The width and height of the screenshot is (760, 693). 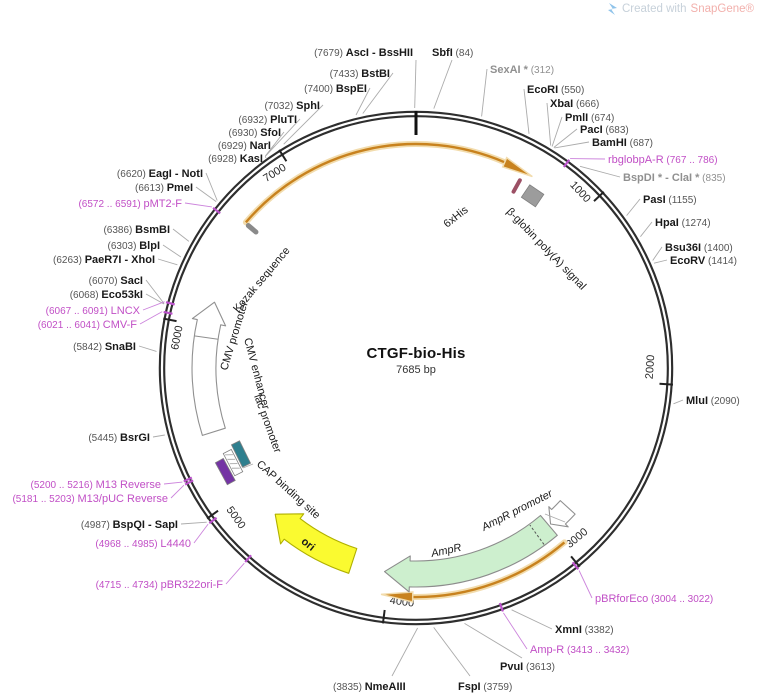 I want to click on site-label-pBR322ori-F: (4715 .. 4734) pBR322ori-F, so click(x=160, y=585).